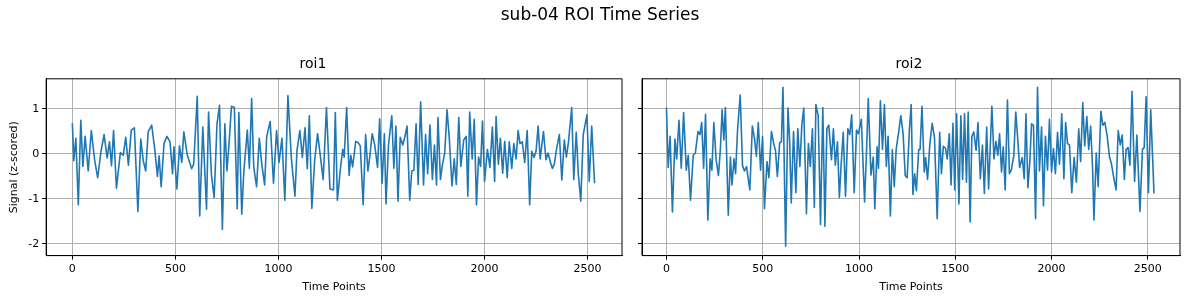  I want to click on y-tick-label: 0, so click(36, 153).